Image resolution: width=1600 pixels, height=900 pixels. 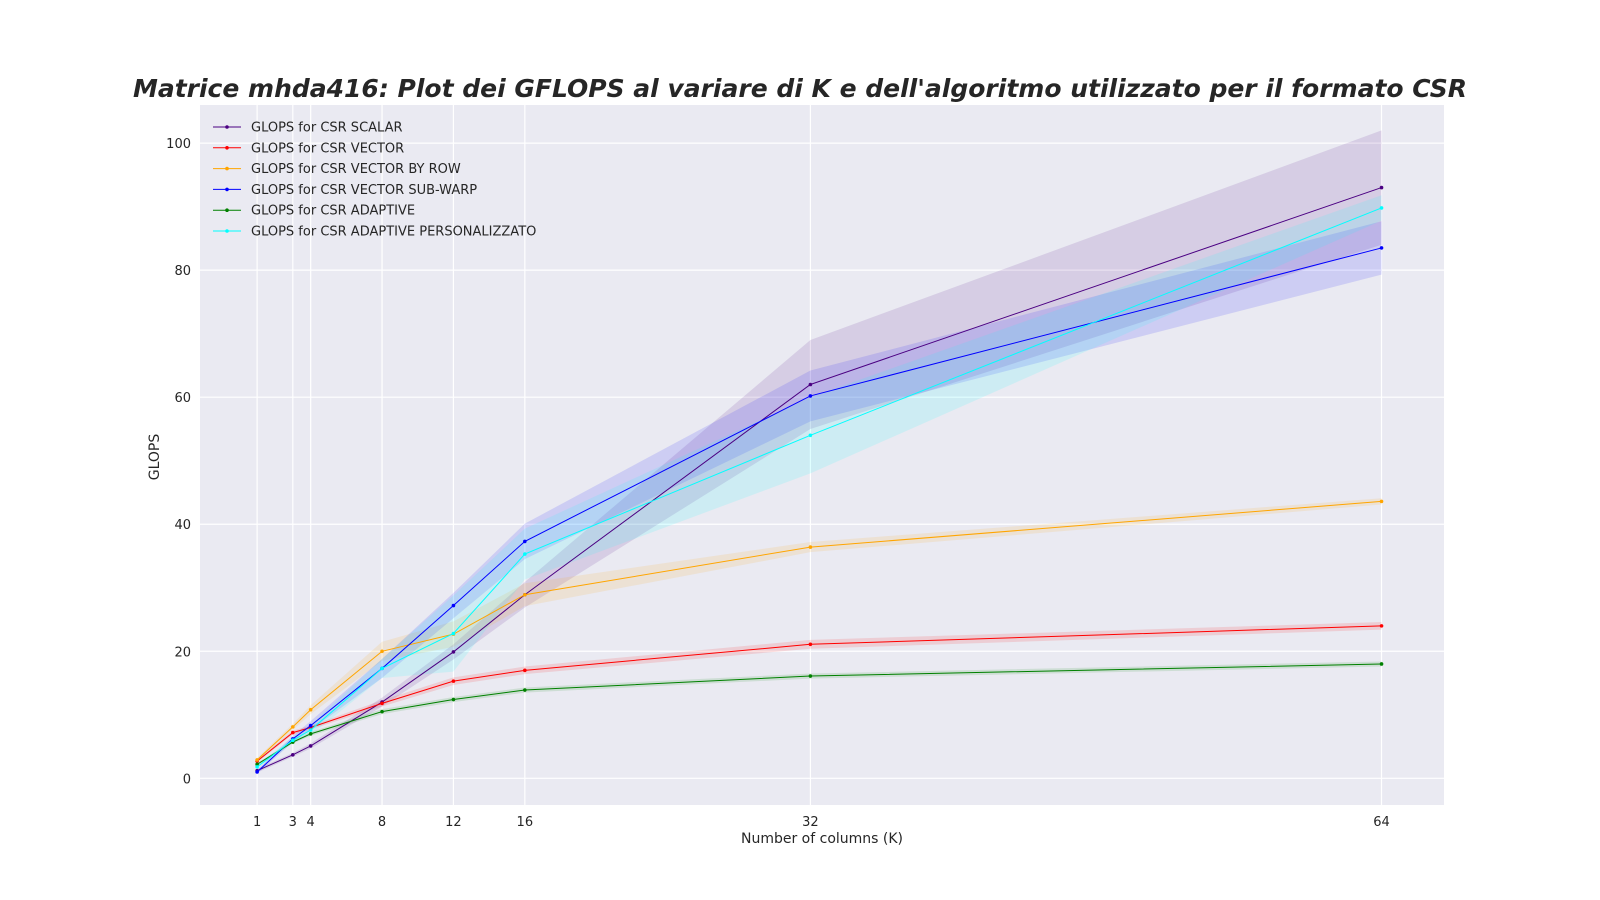 What do you see at coordinates (293, 822) in the screenshot?
I see `x-tick-label: 3` at bounding box center [293, 822].